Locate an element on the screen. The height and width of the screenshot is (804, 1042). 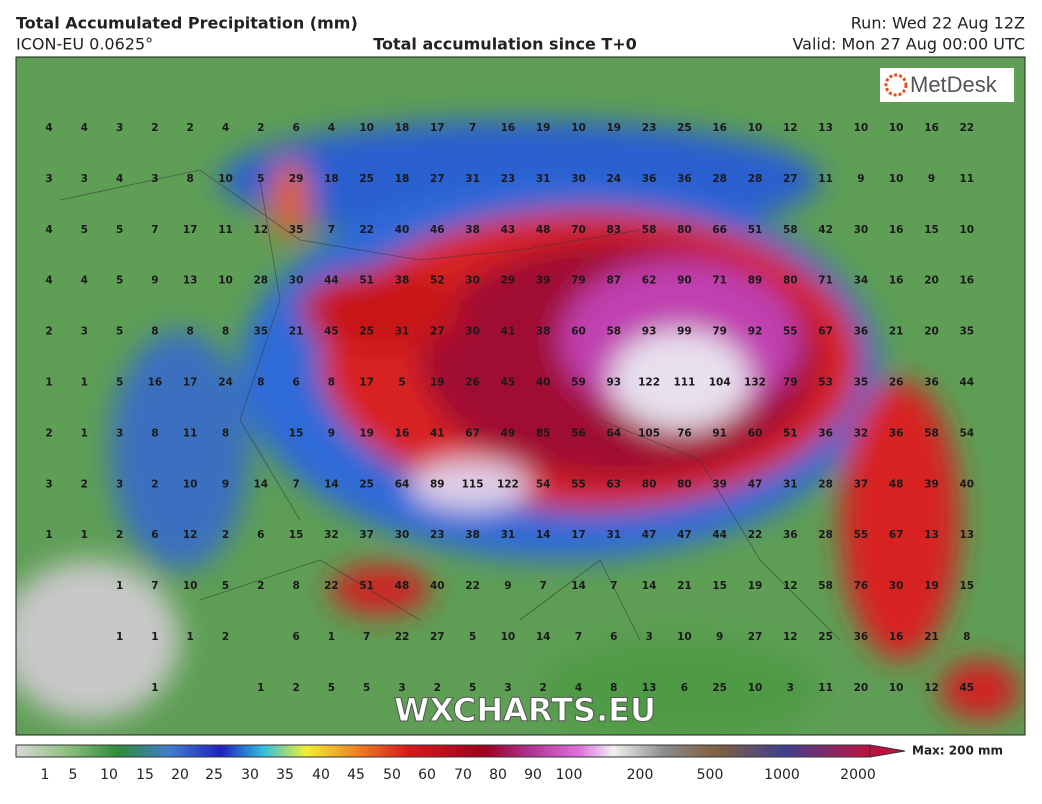
grid-value: 32 is located at coordinates (861, 433).